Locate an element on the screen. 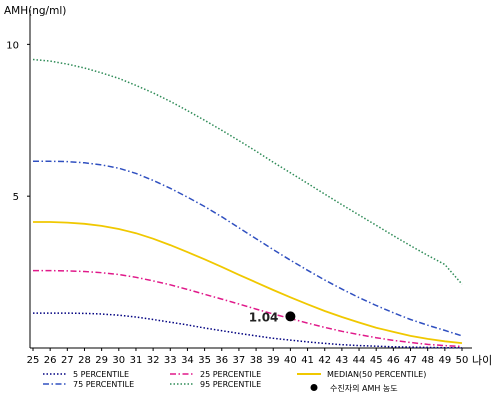  x-tick-label: 42 is located at coordinates (324, 360).